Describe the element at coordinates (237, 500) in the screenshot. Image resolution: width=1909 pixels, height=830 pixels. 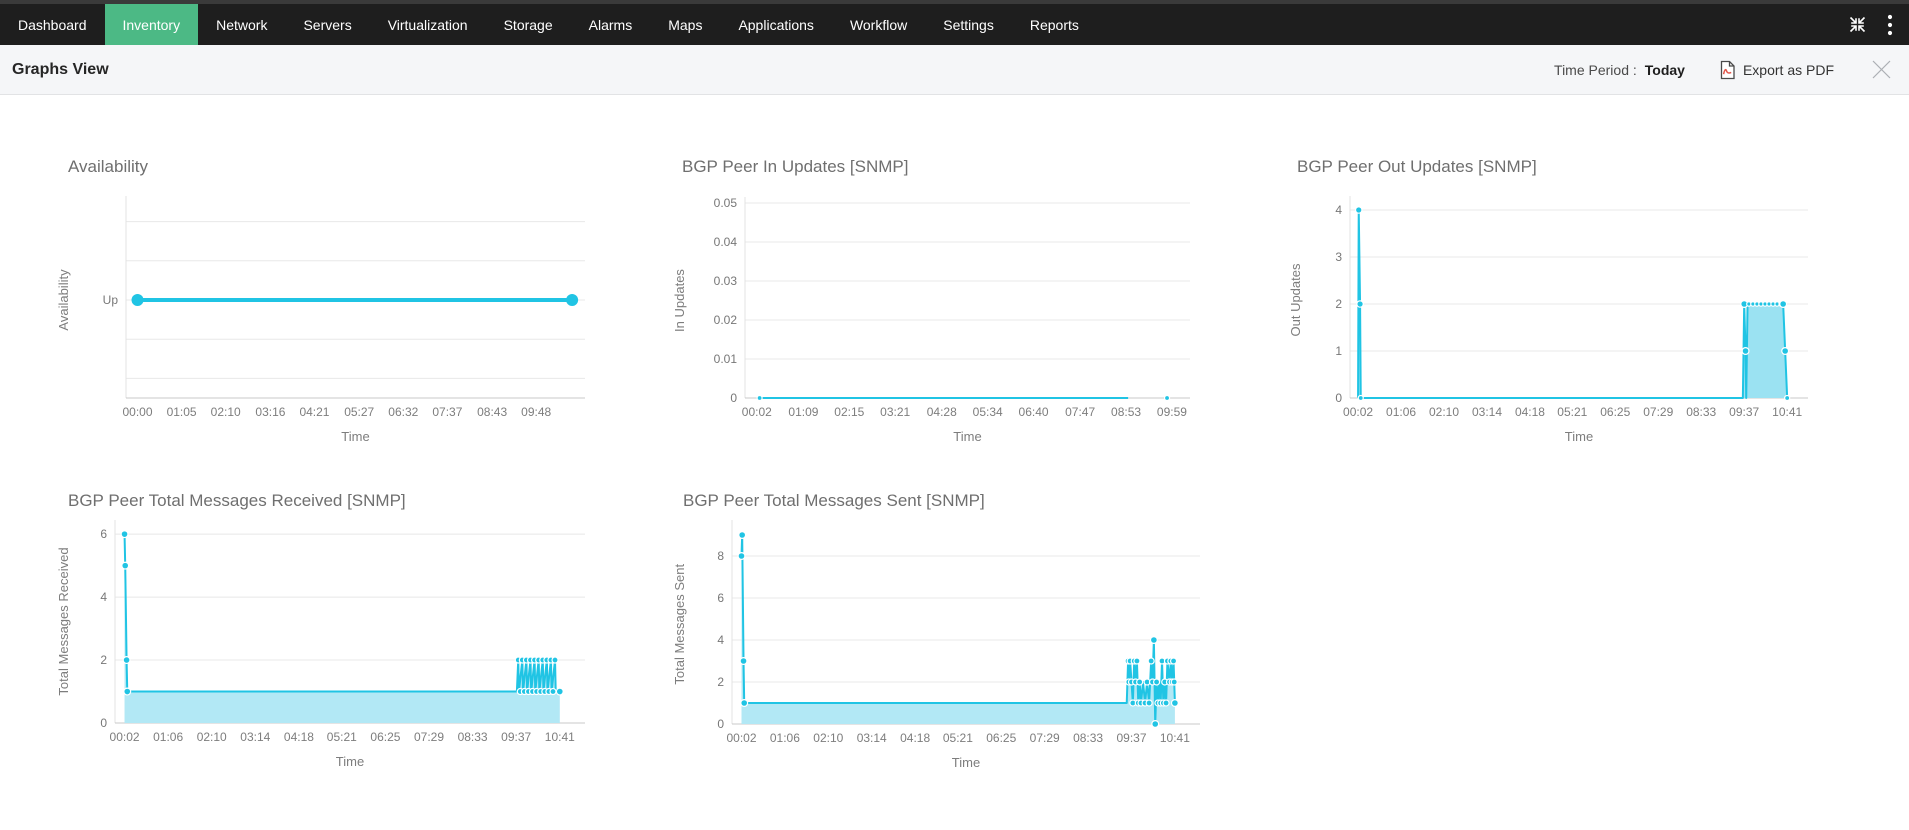
I see `chart-title: BGP Peer Total Messages Received [SNMP]` at that location.